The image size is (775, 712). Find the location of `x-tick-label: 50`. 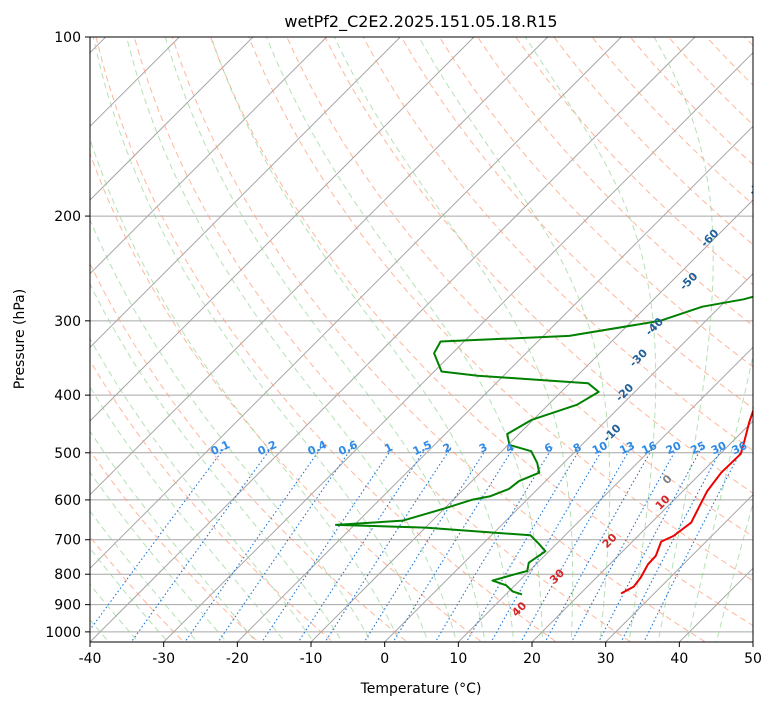

x-tick-label: 50 is located at coordinates (753, 659).